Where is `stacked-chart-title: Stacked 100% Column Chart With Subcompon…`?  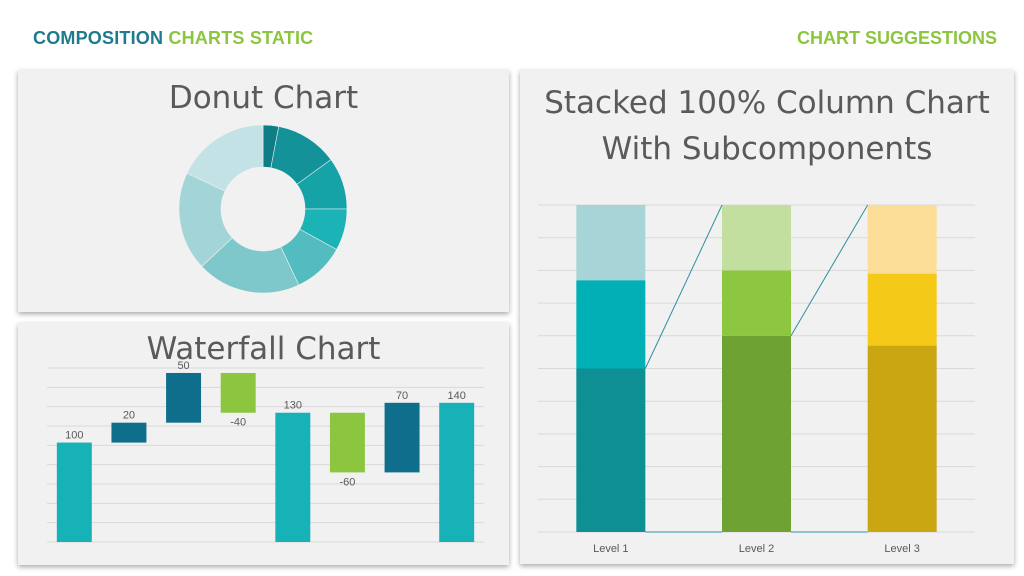 stacked-chart-title: Stacked 100% Column Chart With Subcompon… is located at coordinates (767, 126).